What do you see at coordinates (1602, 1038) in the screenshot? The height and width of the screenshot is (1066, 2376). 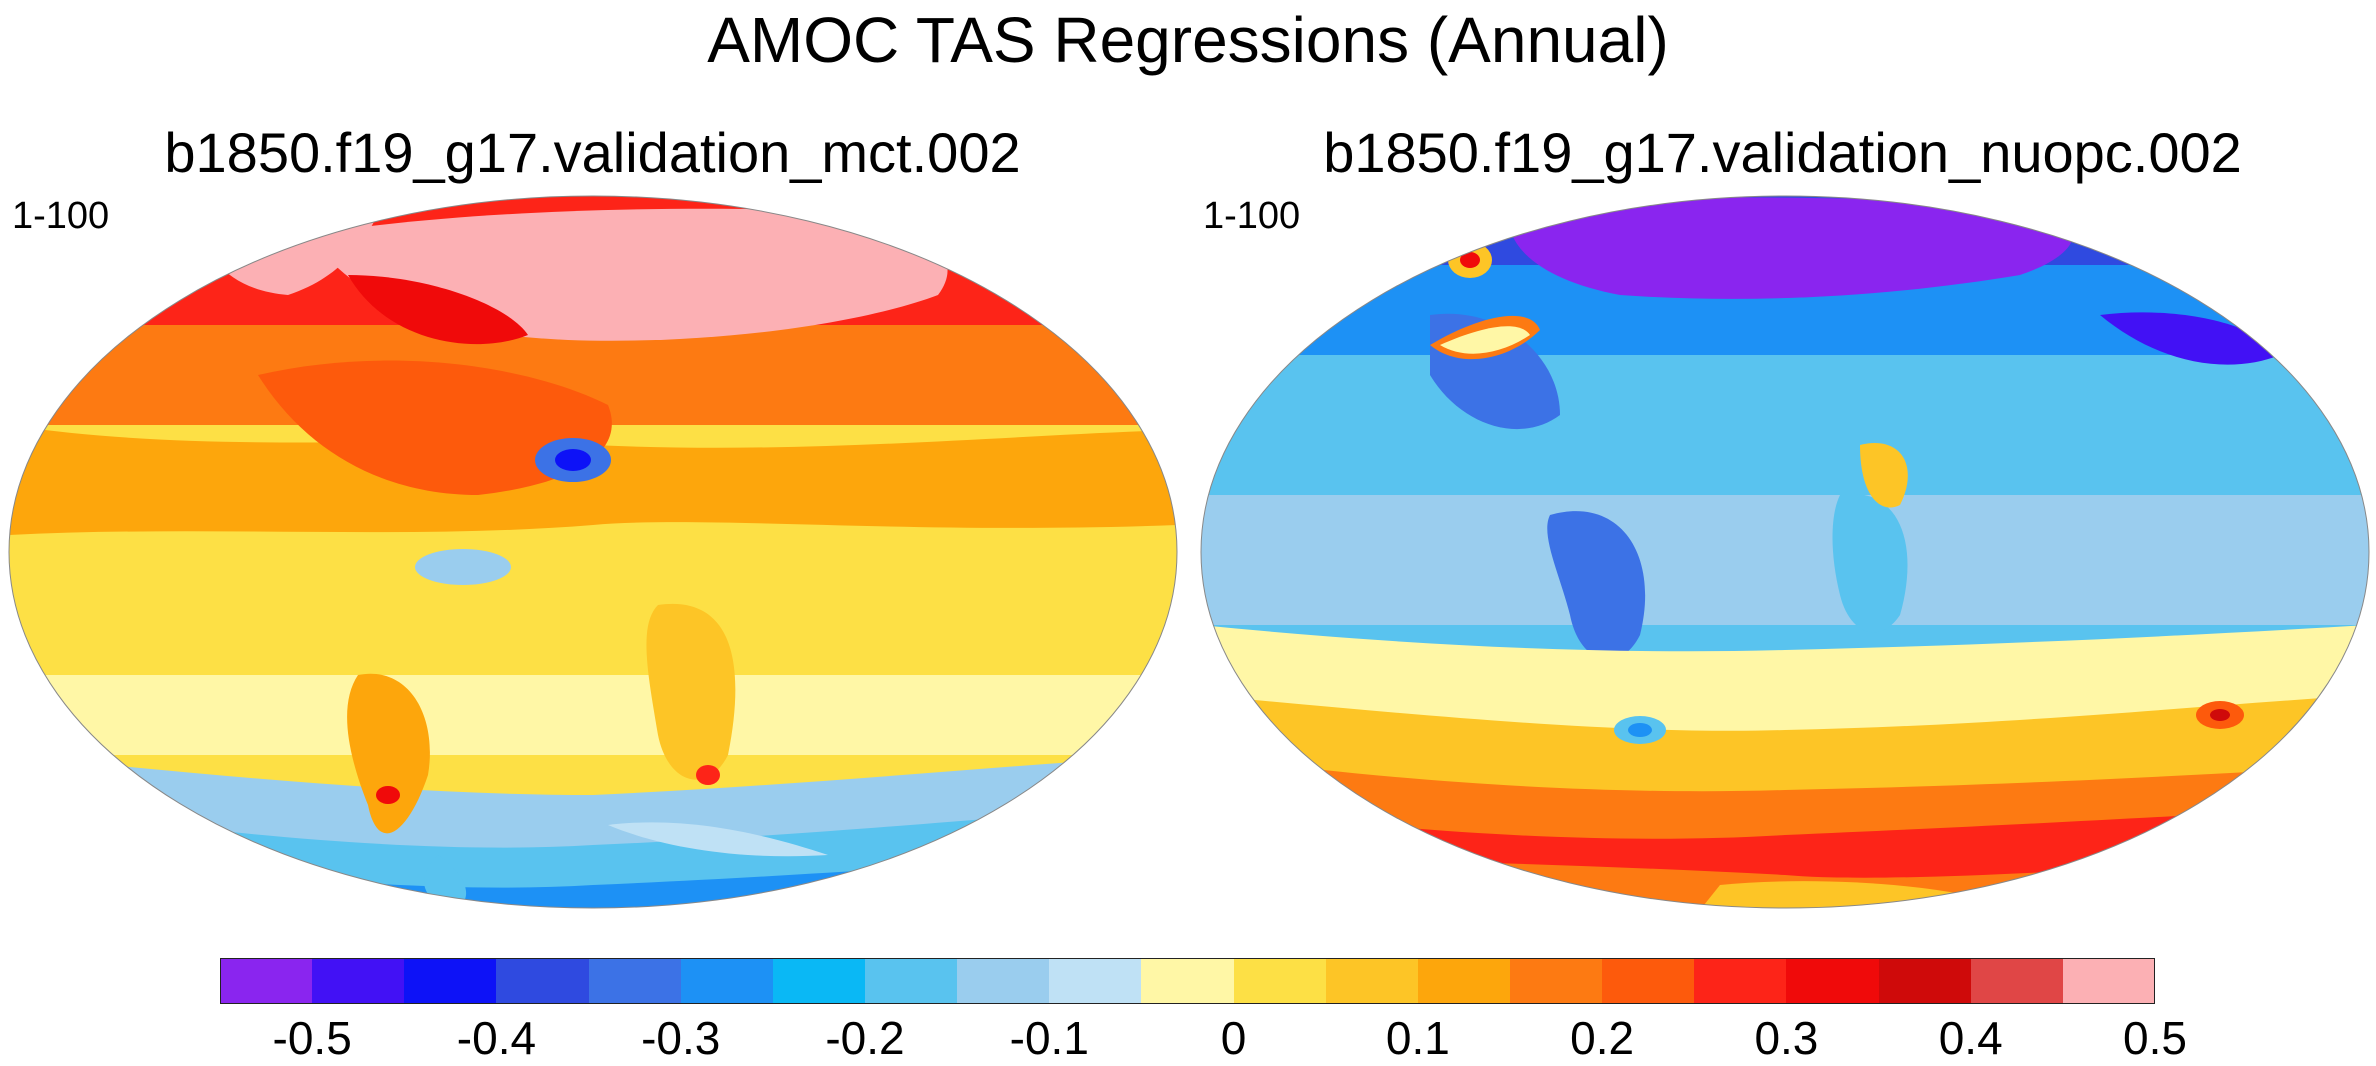 I see `colorbar-tick-label: 0.2` at bounding box center [1602, 1038].